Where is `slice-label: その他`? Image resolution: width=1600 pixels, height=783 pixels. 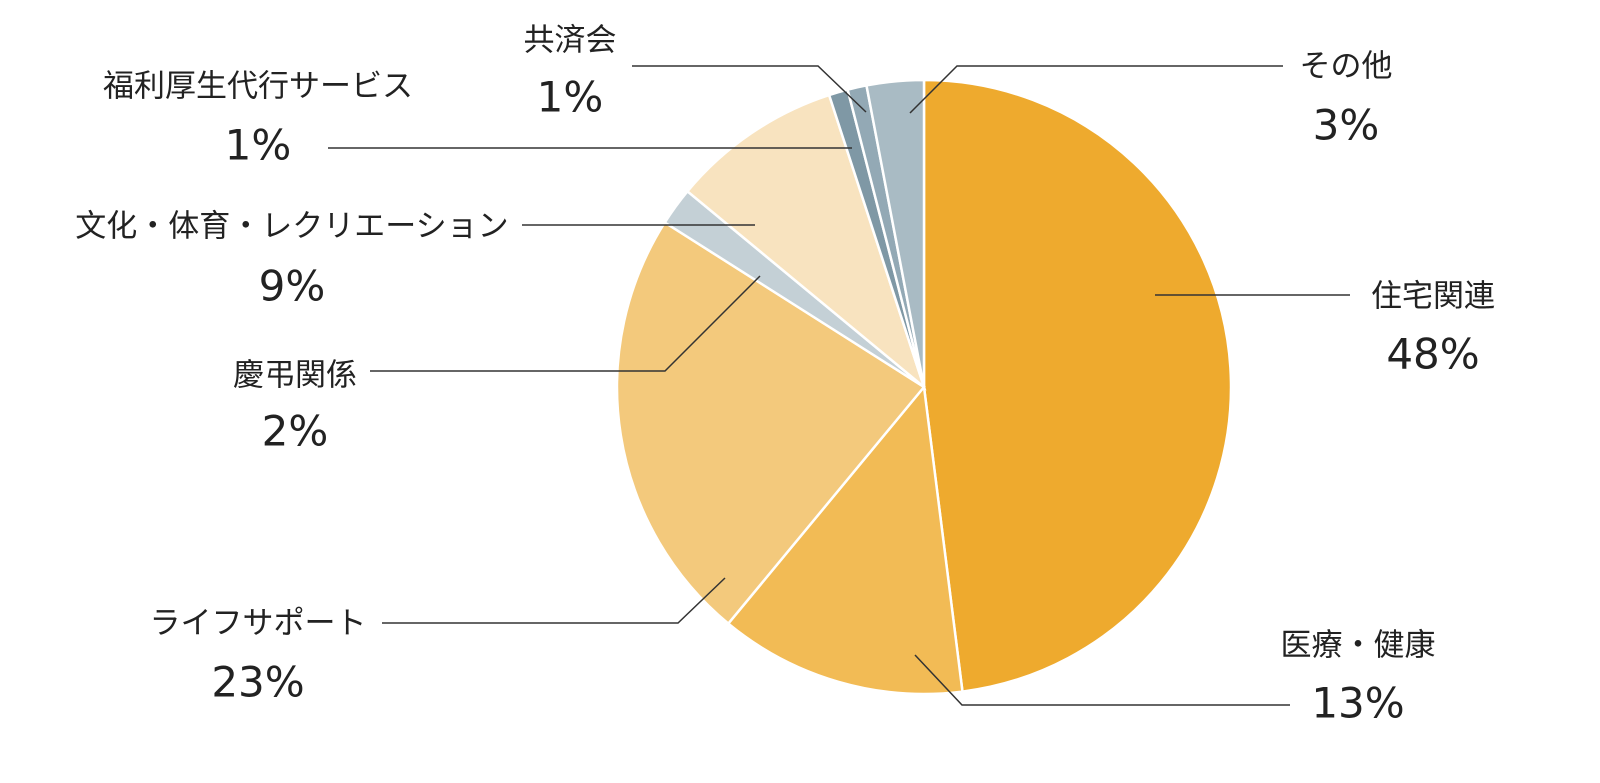
slice-label: その他 is located at coordinates (1346, 67).